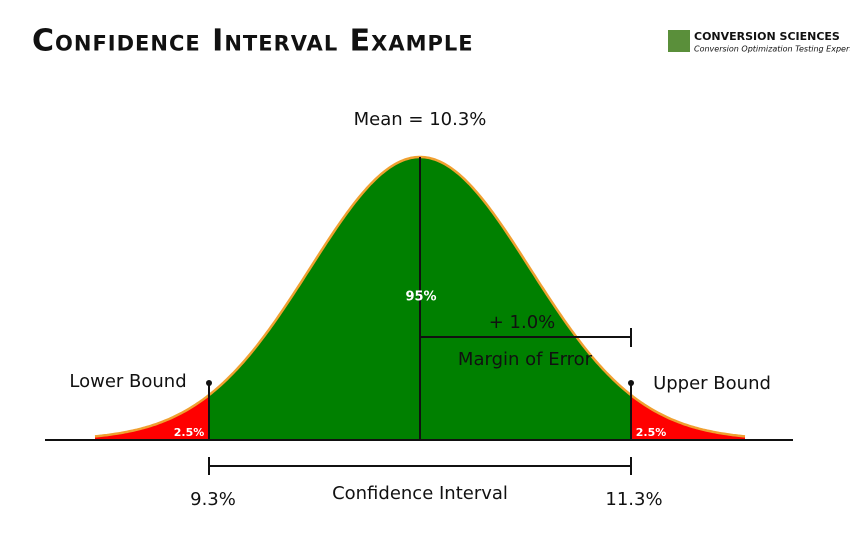 This screenshot has width=850, height=533. I want to click on right-tail, so click(688, 417).